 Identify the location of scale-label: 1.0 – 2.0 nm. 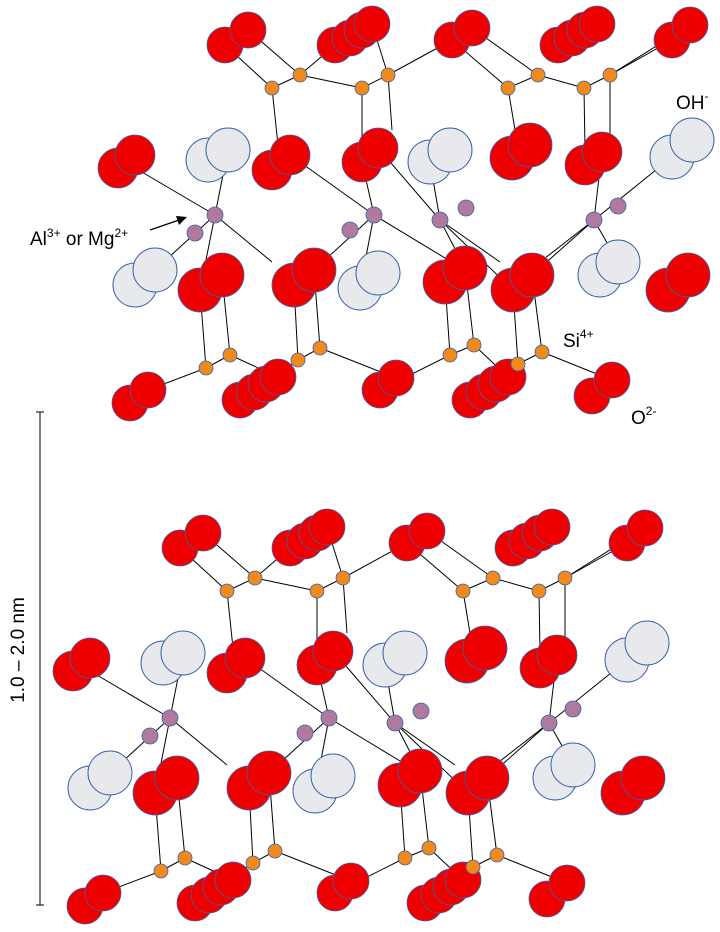
(18, 650).